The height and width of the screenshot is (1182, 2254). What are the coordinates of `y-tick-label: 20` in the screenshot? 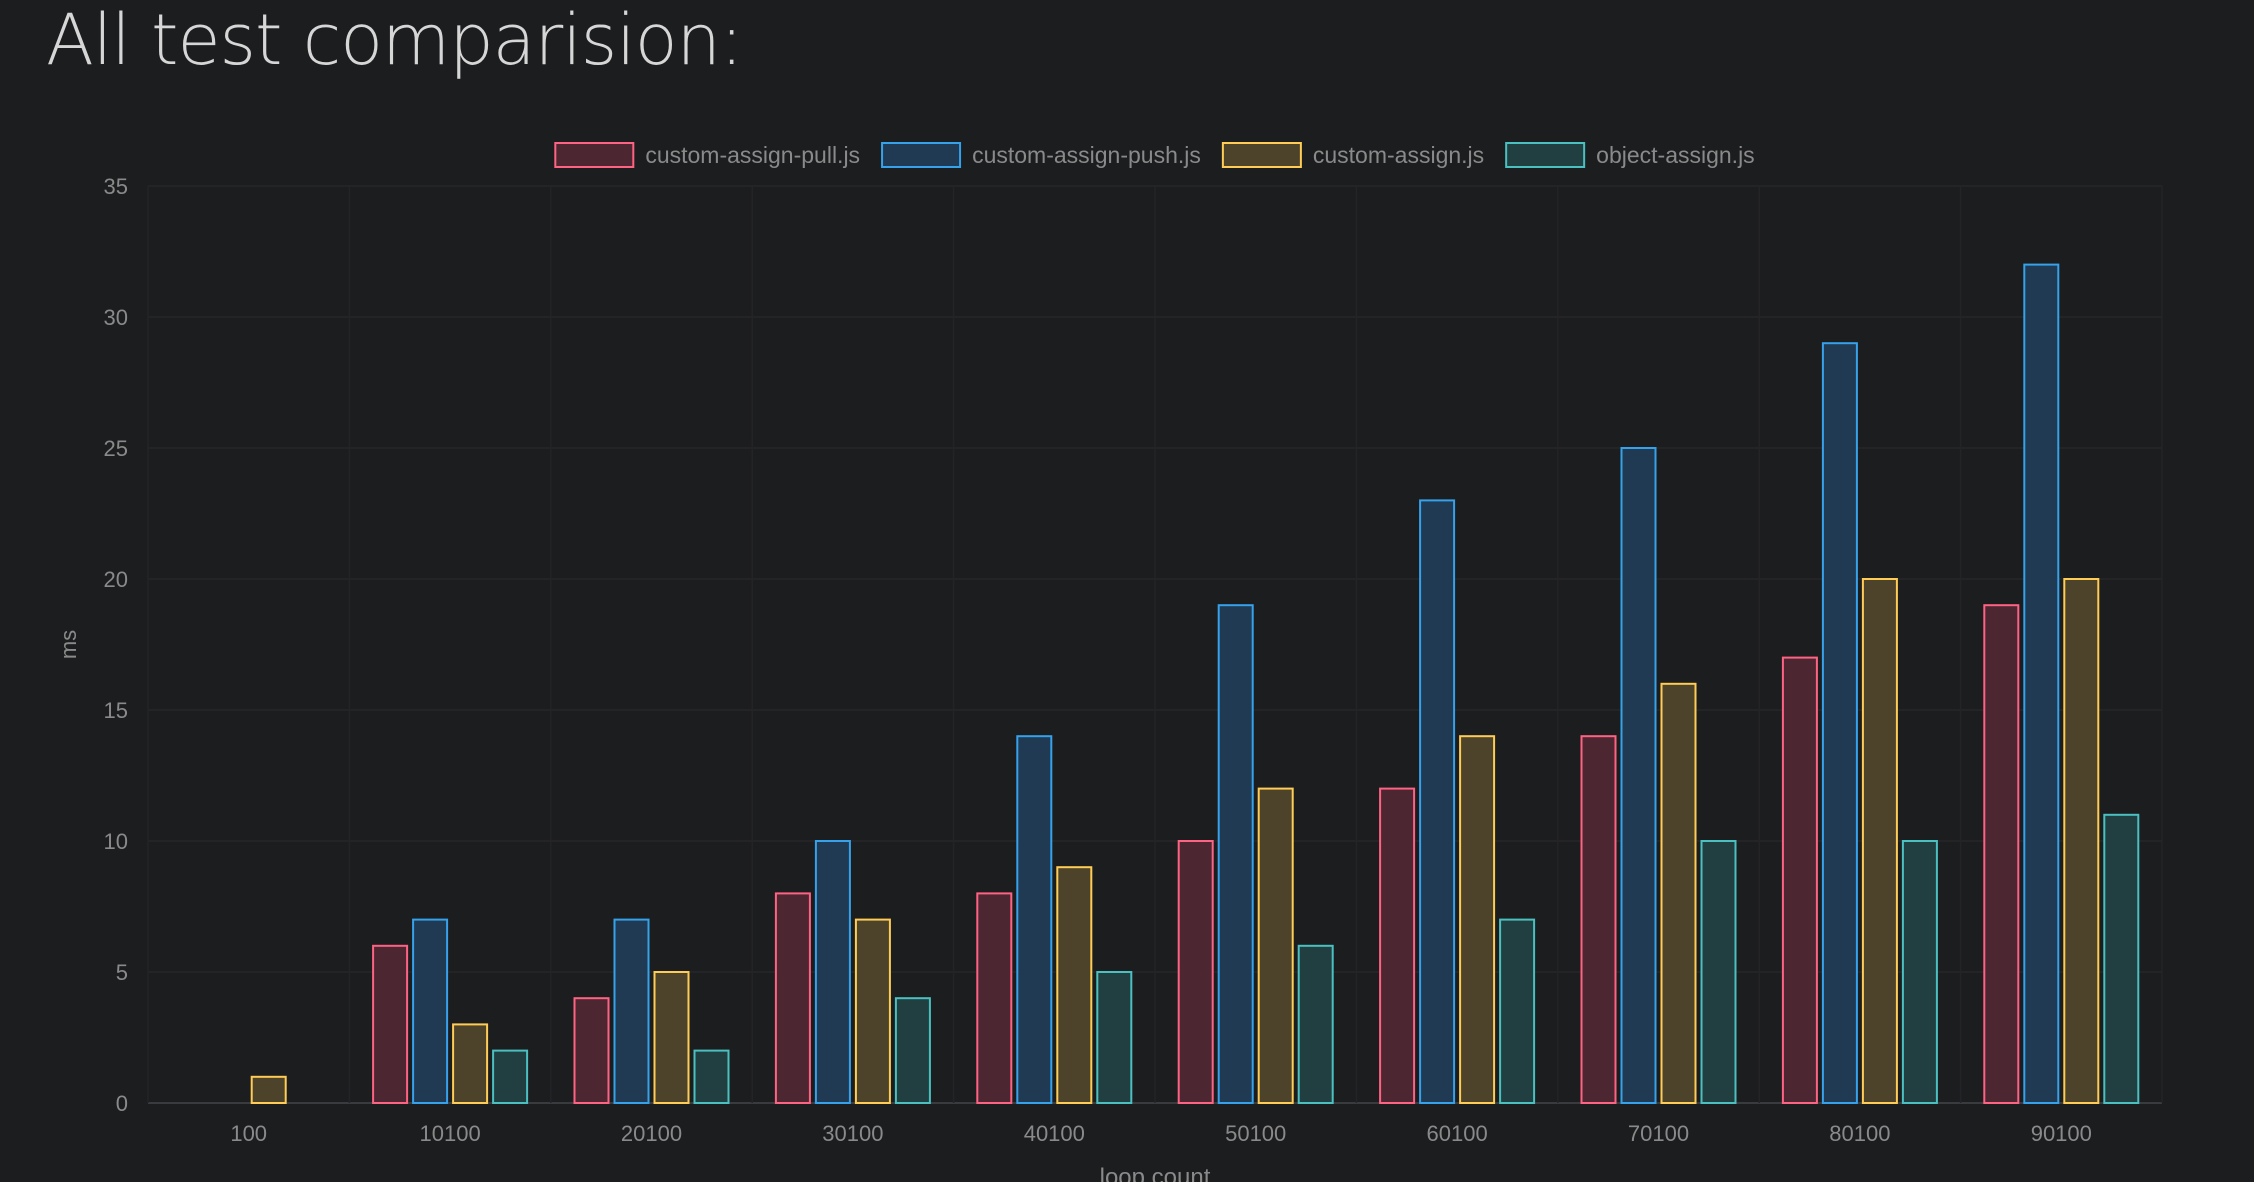 It's located at (116, 579).